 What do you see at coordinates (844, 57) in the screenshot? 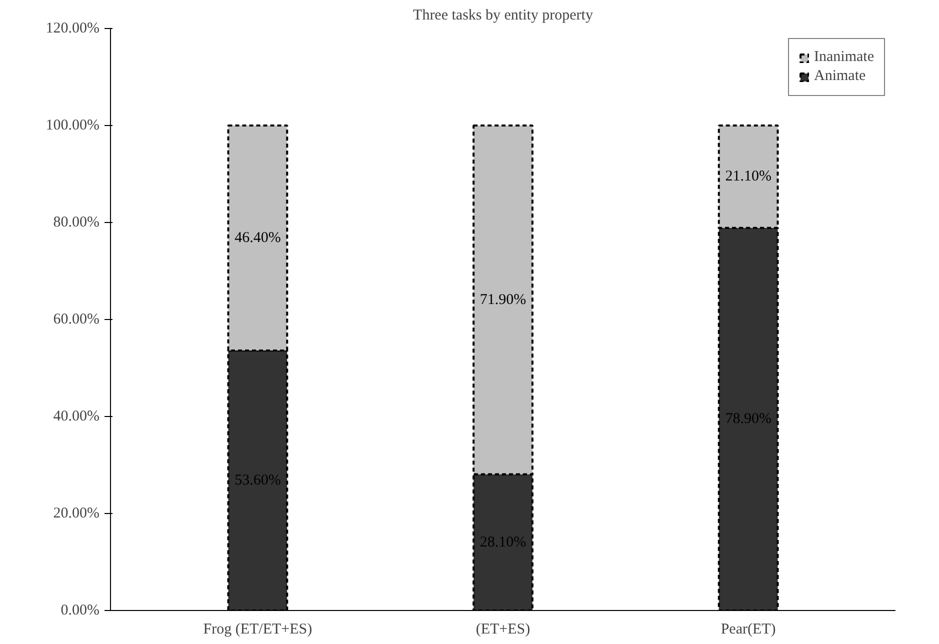
I see `legend-label: Inanimate` at bounding box center [844, 57].